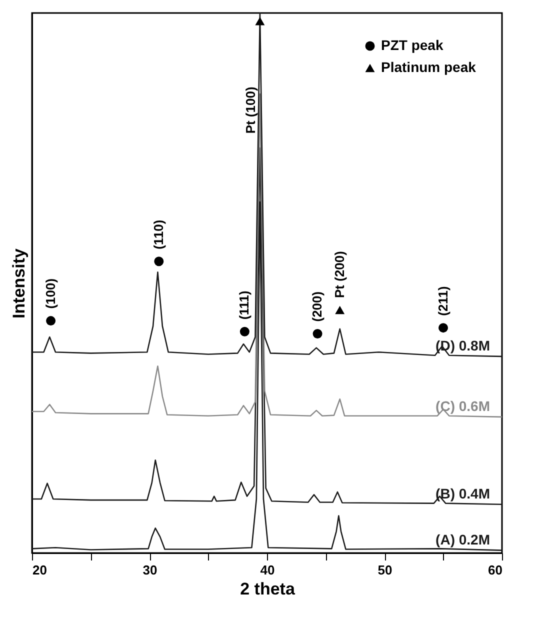  What do you see at coordinates (412, 45) in the screenshot?
I see `legend-label: PZT peak` at bounding box center [412, 45].